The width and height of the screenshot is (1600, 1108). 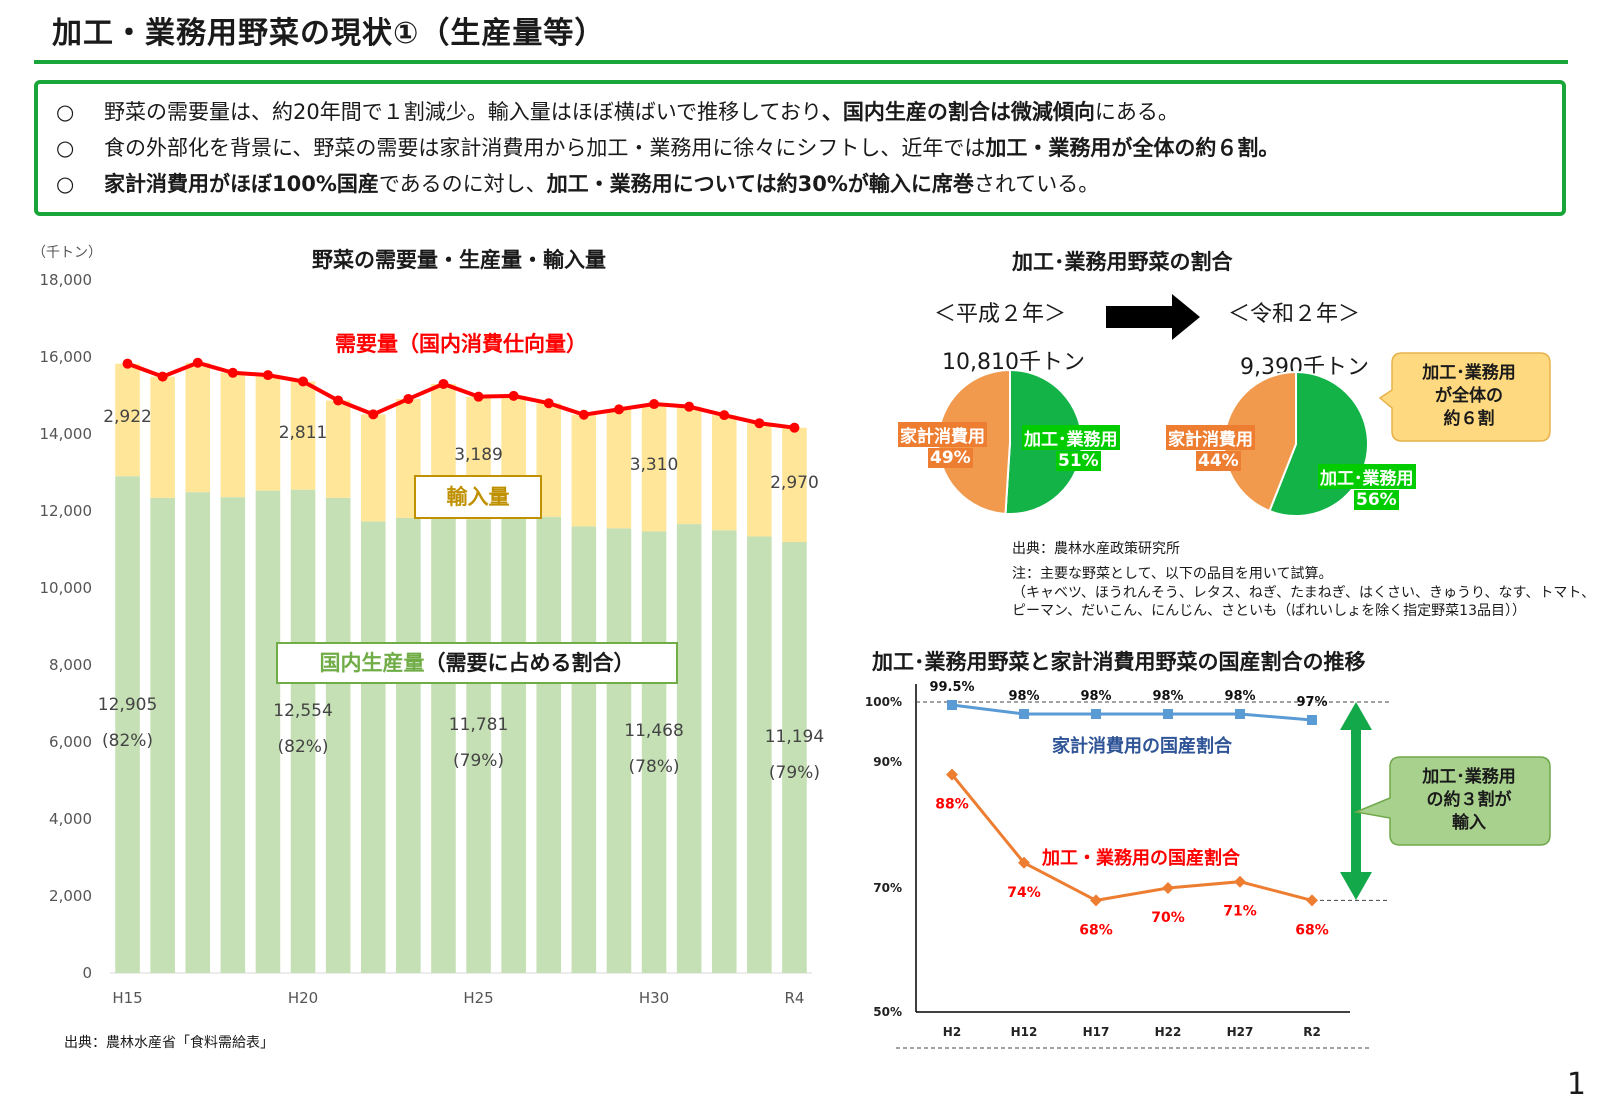 I want to click on y-tick-label: 18,000, so click(x=66, y=280).